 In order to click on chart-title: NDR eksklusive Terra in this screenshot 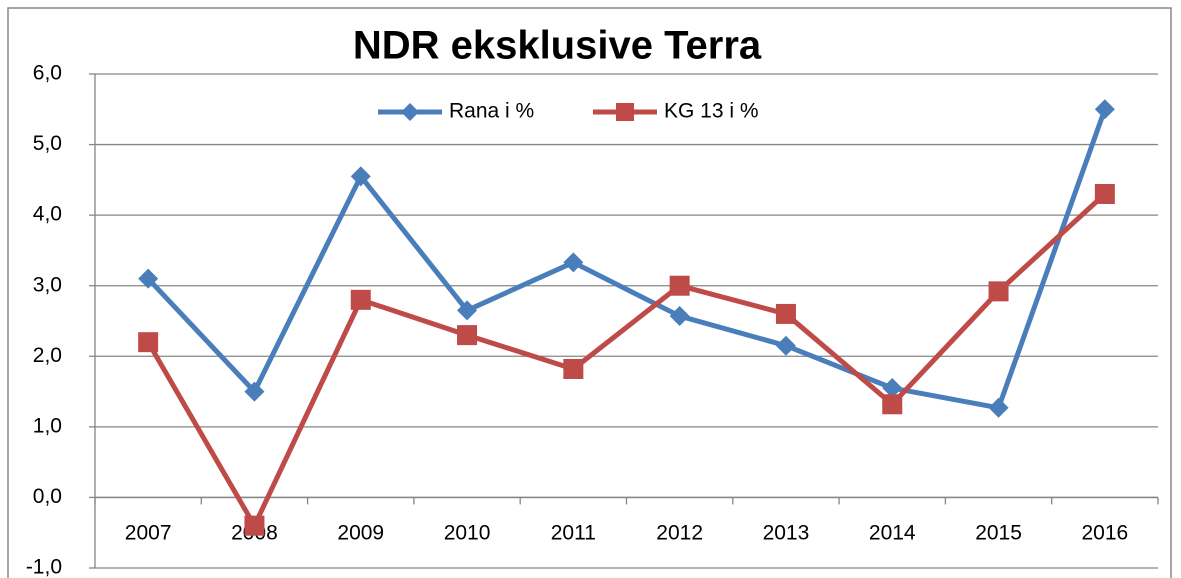, I will do `click(557, 46)`.